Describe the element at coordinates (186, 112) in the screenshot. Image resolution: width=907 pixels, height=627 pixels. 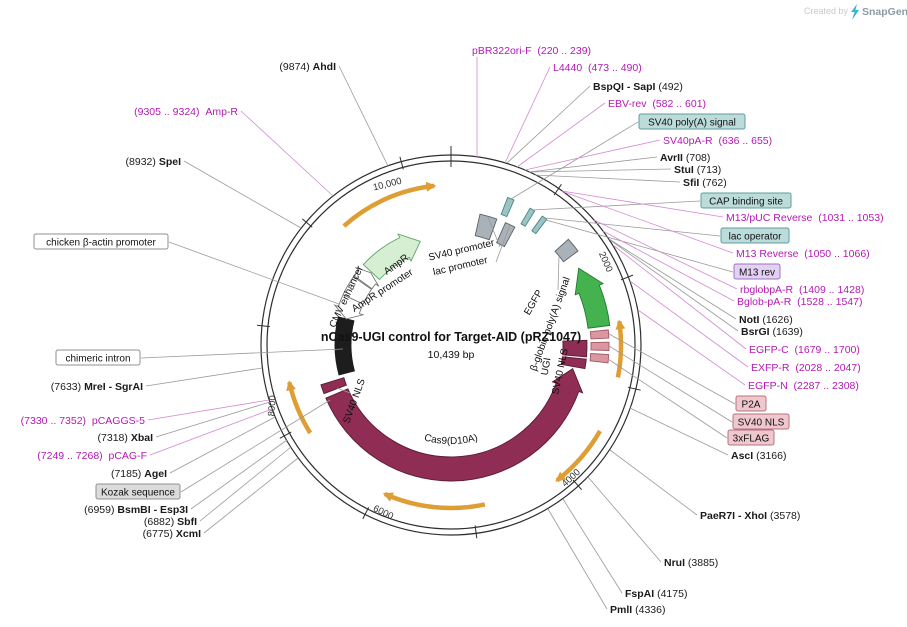
I see `primer-label-amp-r: (9305 .. 9324) Amp-R` at that location.